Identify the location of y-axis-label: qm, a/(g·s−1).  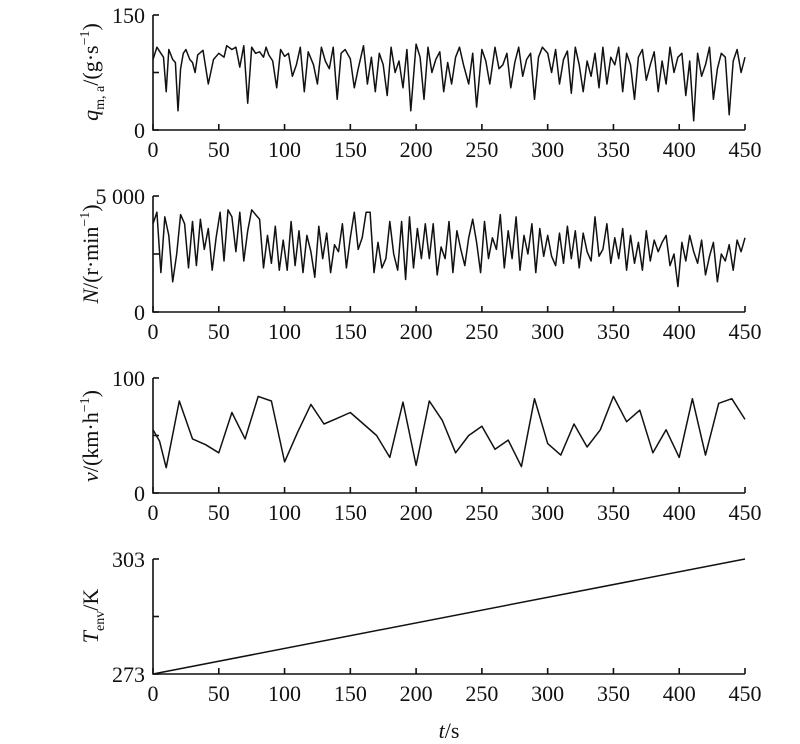
(93, 72).